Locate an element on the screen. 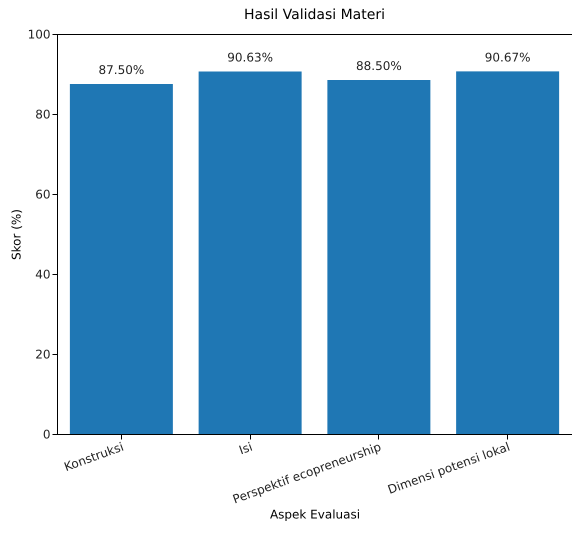 This screenshot has height=549, width=587. data-label: 87.50% is located at coordinates (121, 70).